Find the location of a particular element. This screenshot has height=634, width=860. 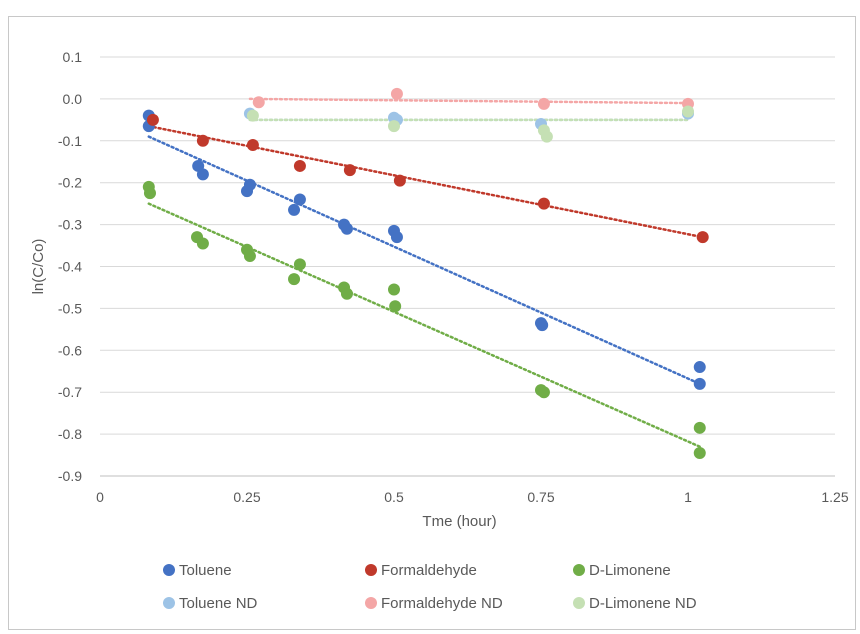

x-tick-label: 0 is located at coordinates (100, 497).